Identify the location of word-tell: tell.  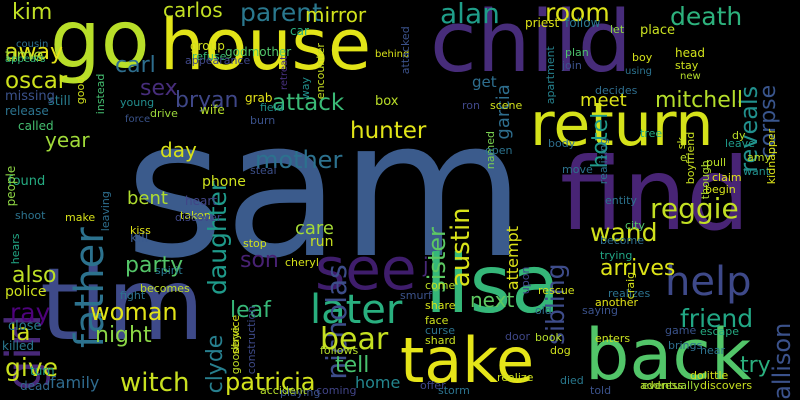
(352, 365).